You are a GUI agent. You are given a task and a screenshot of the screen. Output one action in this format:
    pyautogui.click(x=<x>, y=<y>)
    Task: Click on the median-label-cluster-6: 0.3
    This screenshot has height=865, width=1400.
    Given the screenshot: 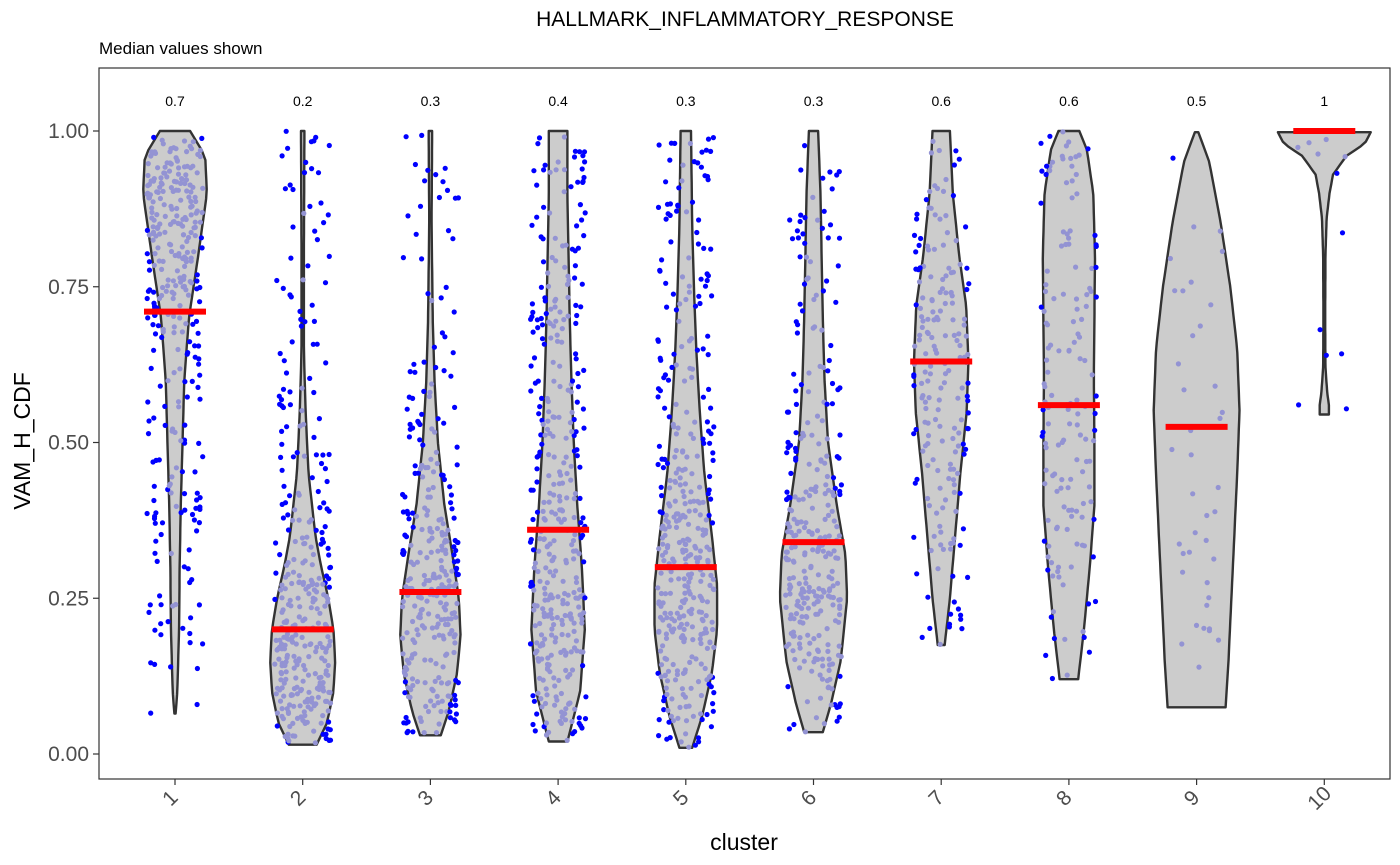 What is the action you would take?
    pyautogui.click(x=814, y=101)
    